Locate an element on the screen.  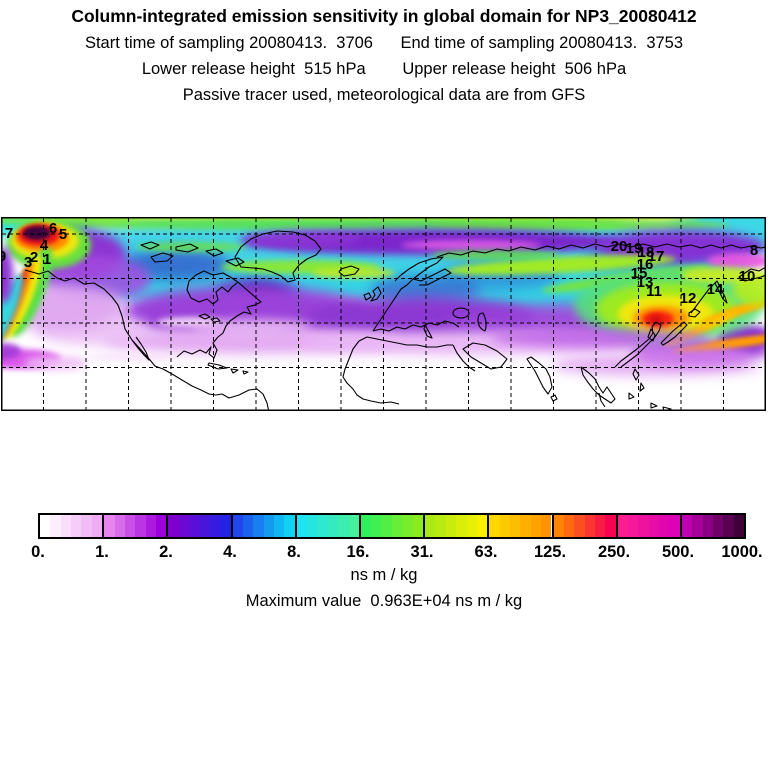
track-number: 1 is located at coordinates (47, 259).